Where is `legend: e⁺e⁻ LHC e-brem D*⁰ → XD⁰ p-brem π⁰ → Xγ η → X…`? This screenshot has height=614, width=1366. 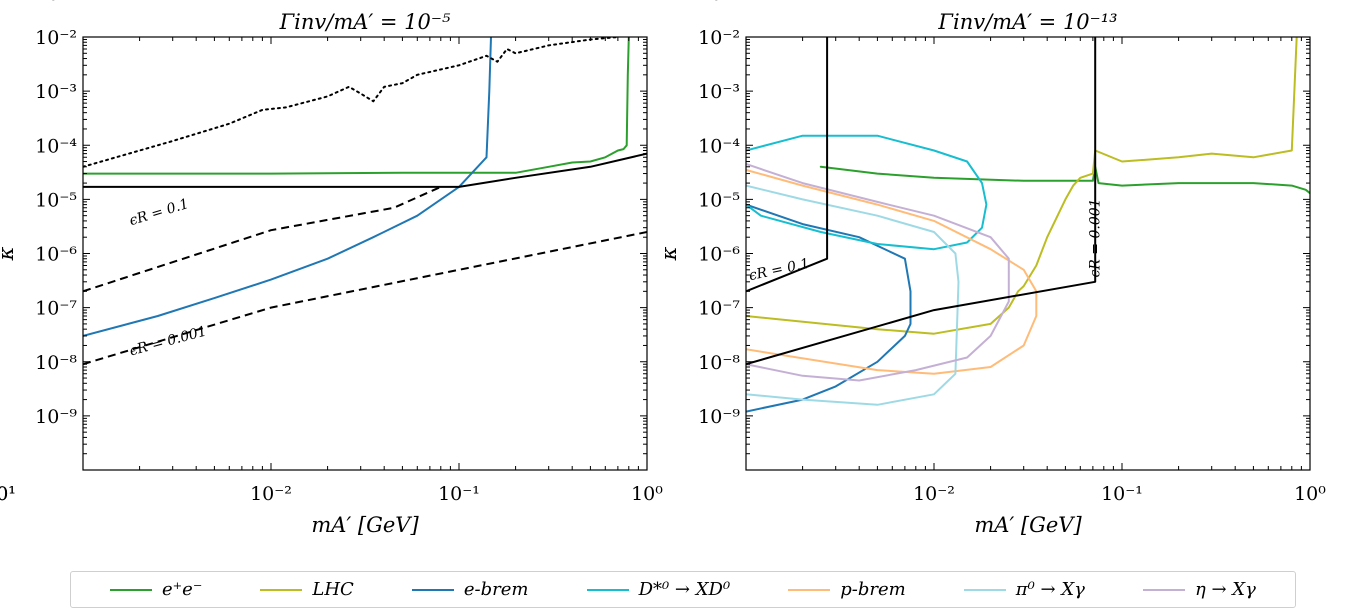 legend: e⁺e⁻ LHC e-brem D*⁰ → XD⁰ p-brem π⁰ → Xγ η → X… is located at coordinates (683, 589).